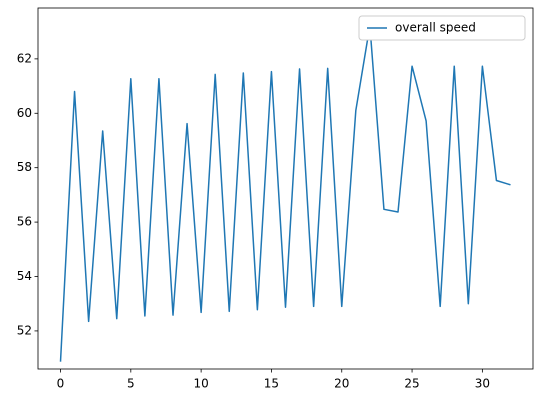  Describe the element at coordinates (24, 276) in the screenshot. I see `y-tick-label: 54` at that location.